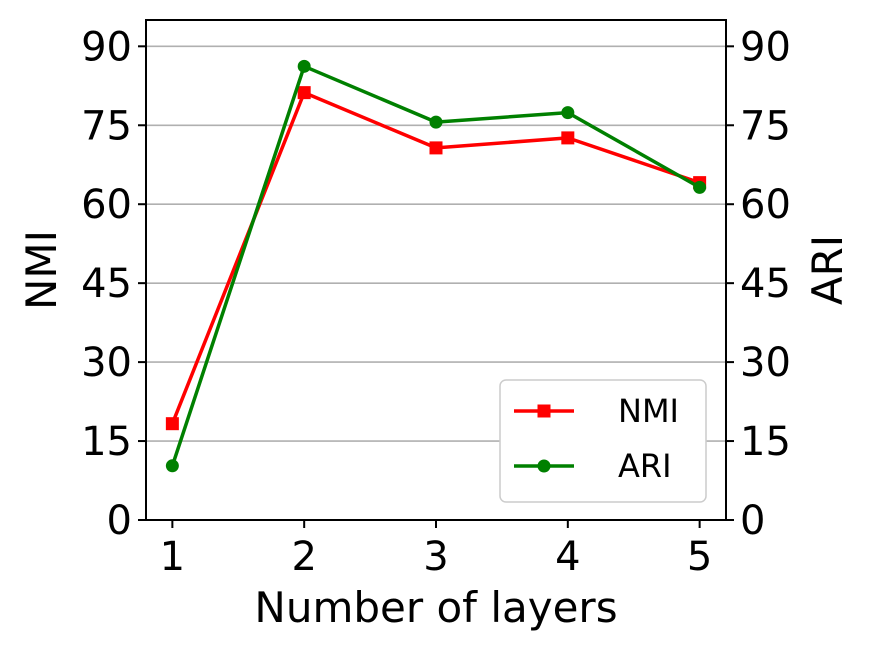 This screenshot has width=872, height=654. I want to click on y-tick-label-right: 45, so click(765, 284).